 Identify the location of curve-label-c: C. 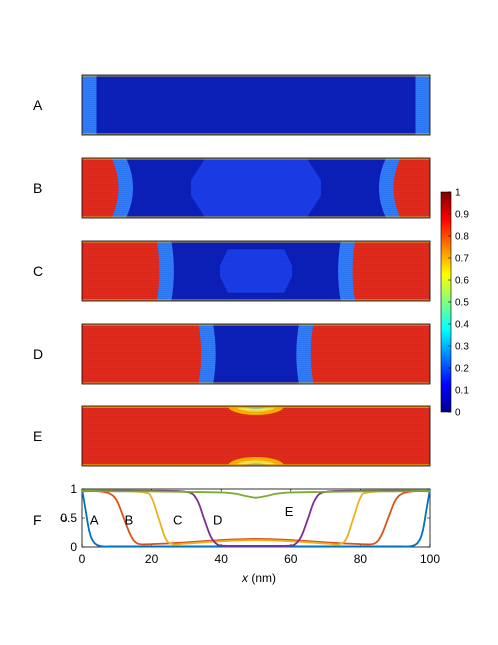
(177, 520).